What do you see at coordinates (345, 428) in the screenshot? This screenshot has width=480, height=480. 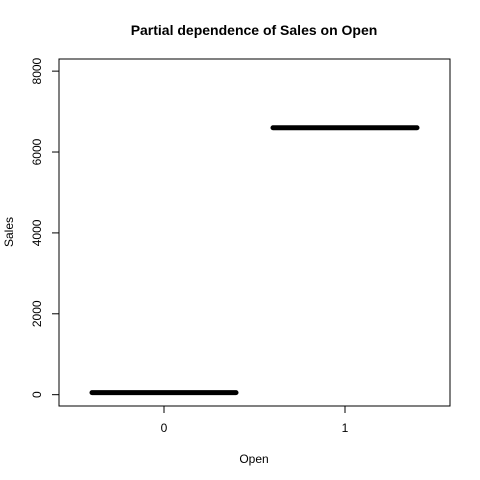 I see `x-tick-label: 1` at bounding box center [345, 428].